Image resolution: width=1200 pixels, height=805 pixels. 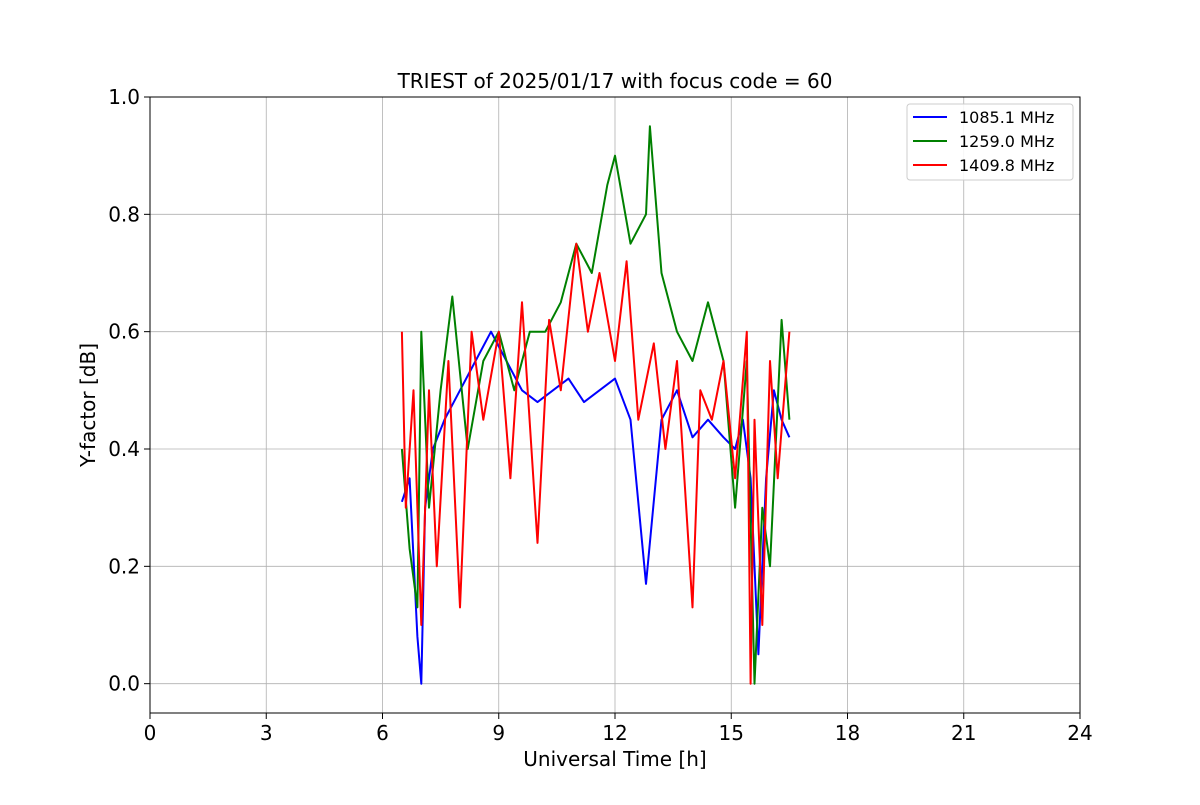 I want to click on y-axis-label: Y-factor [dB], so click(x=88, y=405).